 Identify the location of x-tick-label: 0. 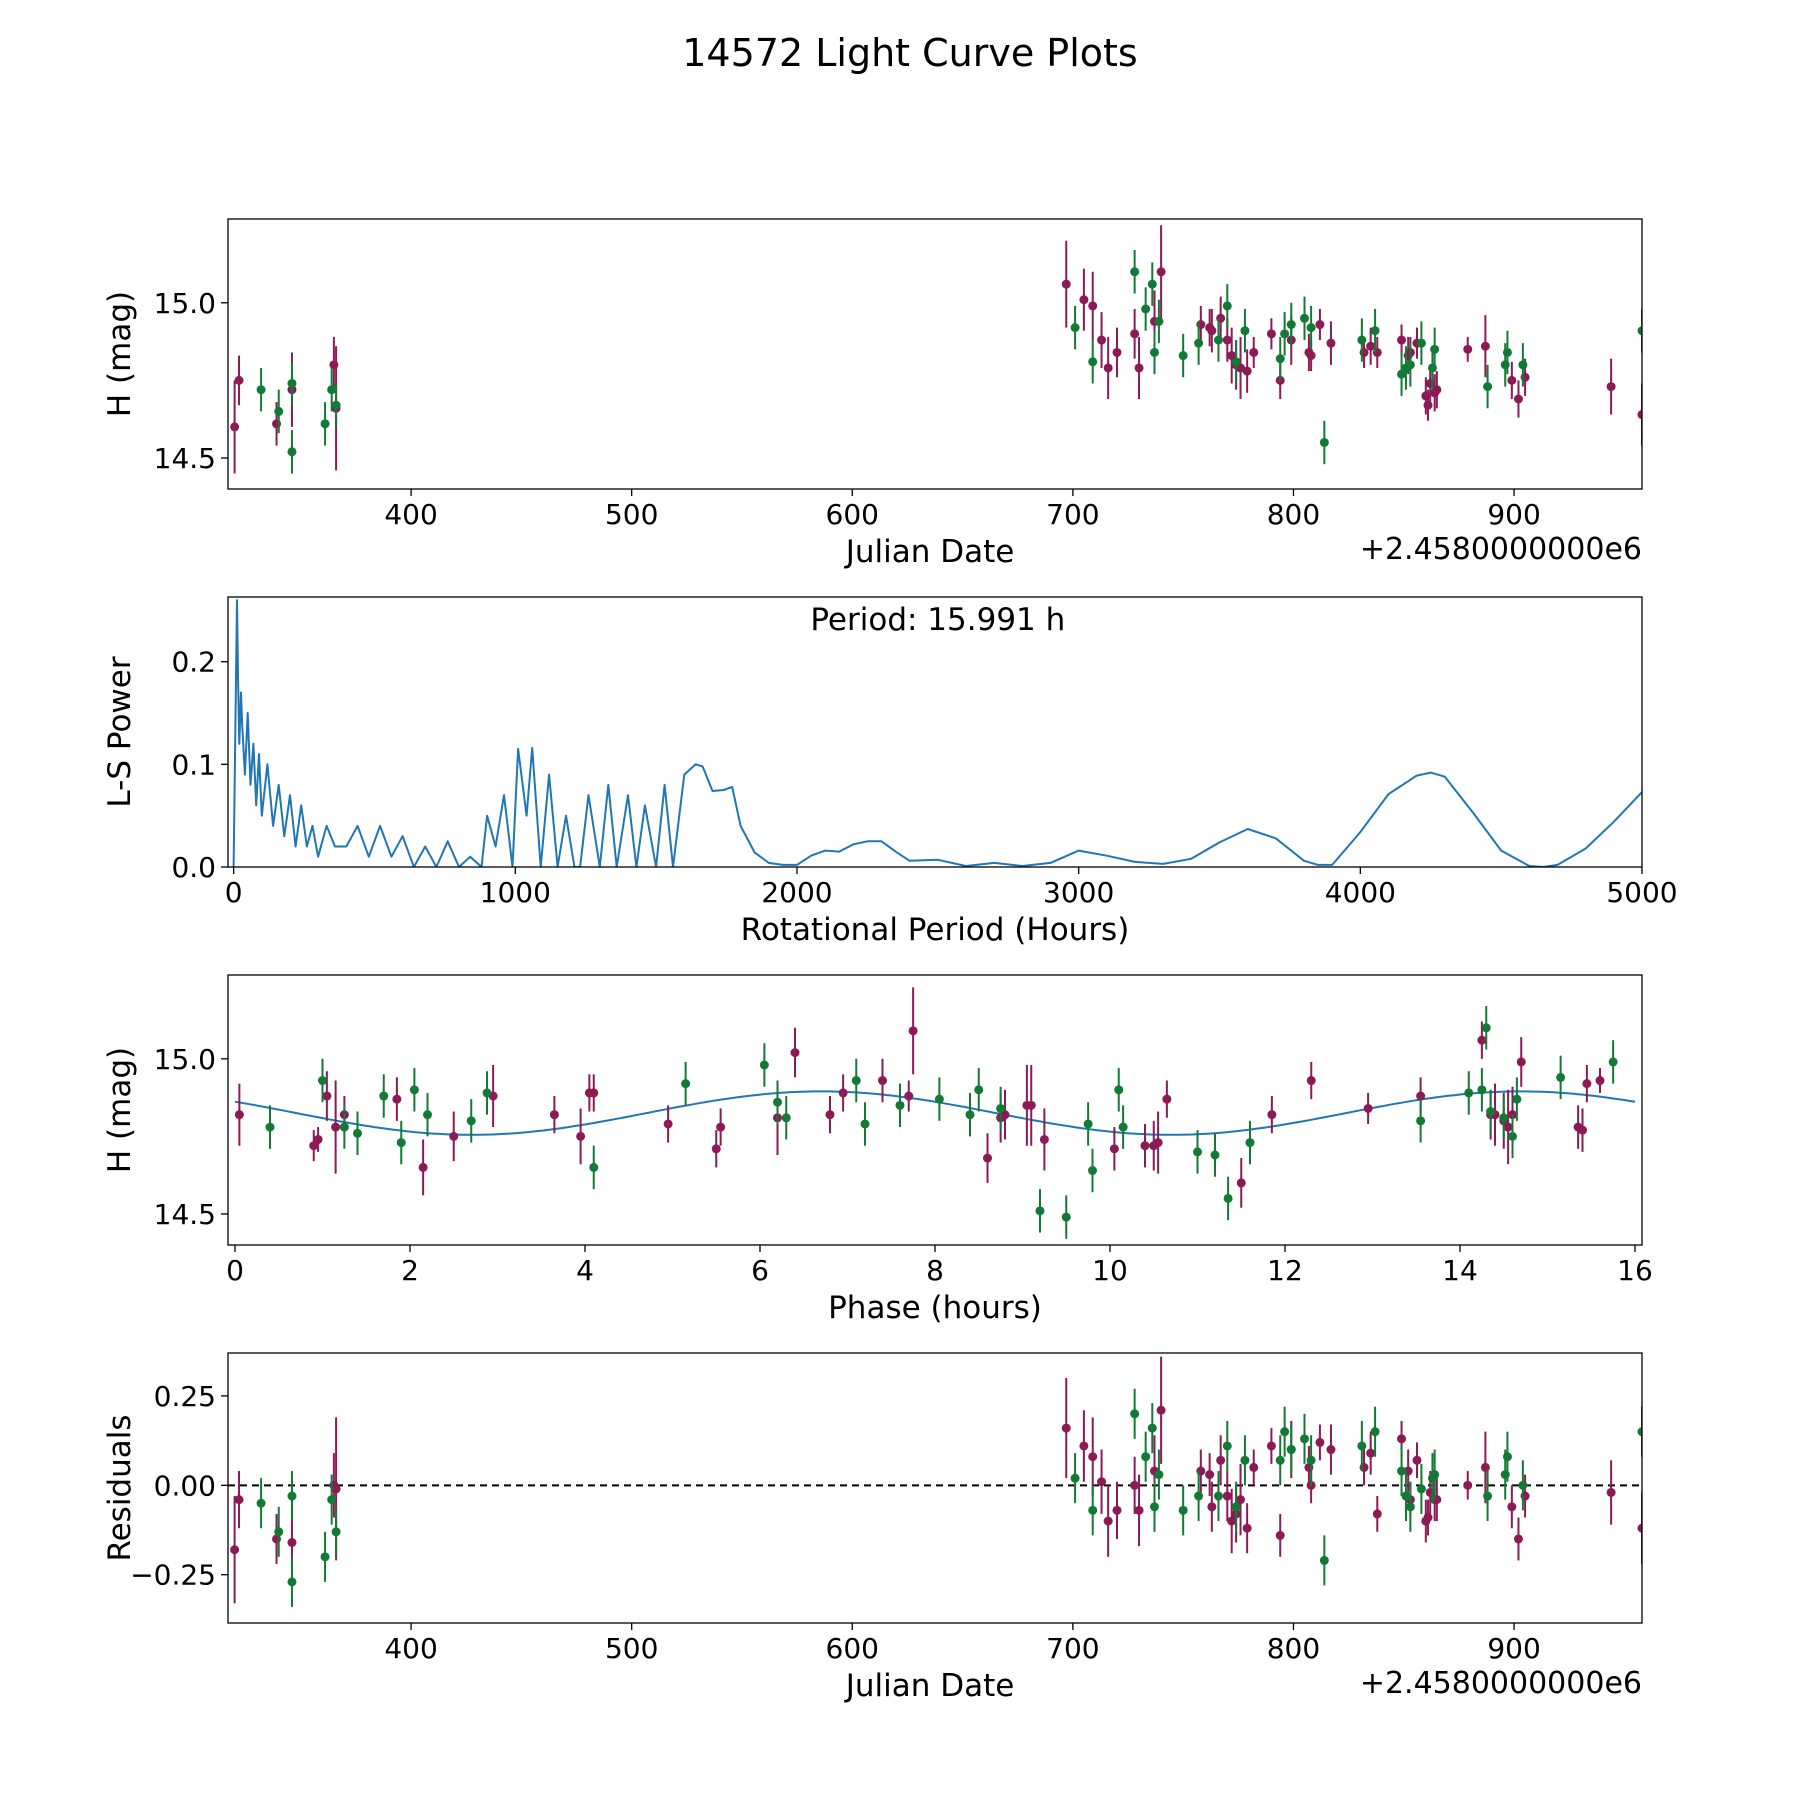
(234, 892).